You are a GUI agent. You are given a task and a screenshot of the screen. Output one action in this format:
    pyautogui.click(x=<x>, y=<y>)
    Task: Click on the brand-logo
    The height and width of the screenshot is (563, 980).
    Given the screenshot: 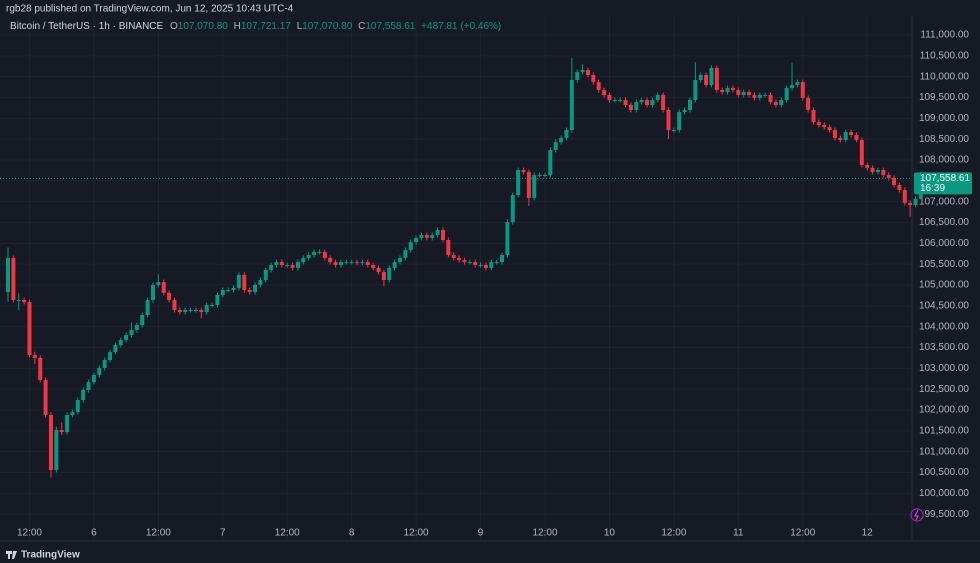 What is the action you would take?
    pyautogui.click(x=11, y=555)
    